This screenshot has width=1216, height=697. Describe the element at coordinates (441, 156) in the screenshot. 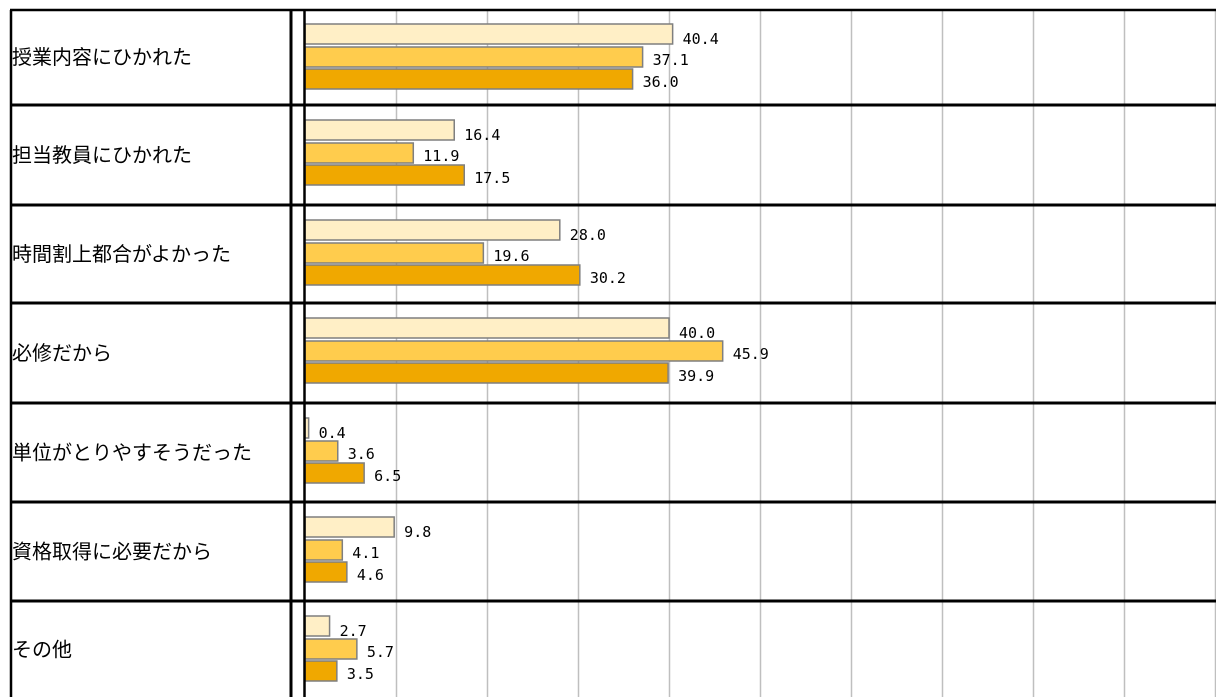

I see `data-label: 11.9` at that location.